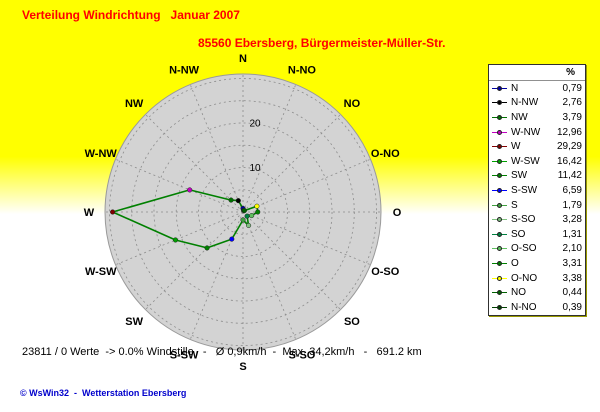  What do you see at coordinates (537, 73) in the screenshot?
I see `legend-header: %` at bounding box center [537, 73].